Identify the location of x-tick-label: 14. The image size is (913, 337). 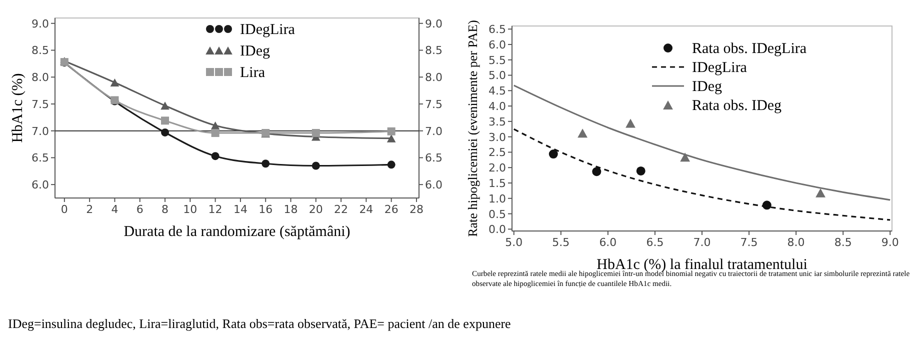
(240, 209).